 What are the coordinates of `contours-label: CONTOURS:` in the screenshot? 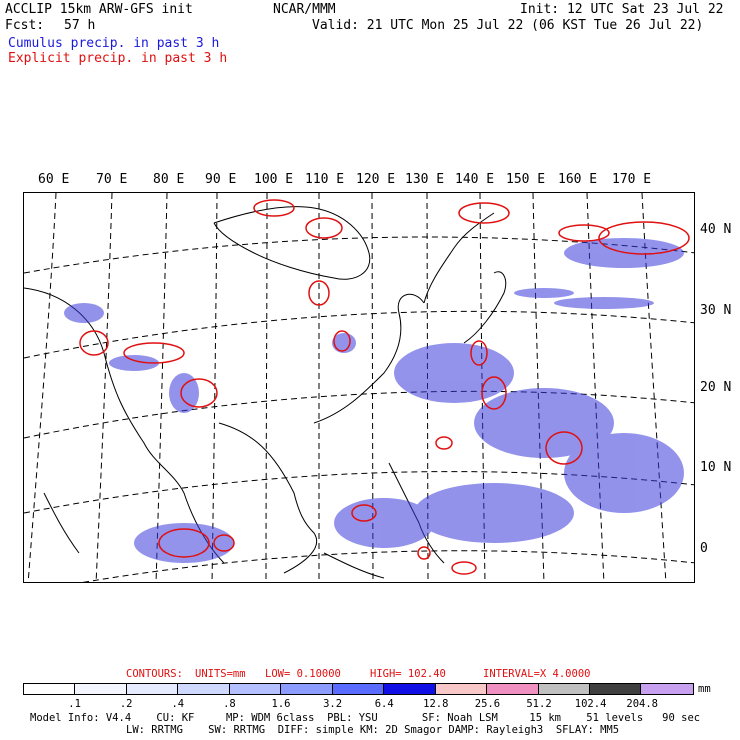 It's located at (154, 674).